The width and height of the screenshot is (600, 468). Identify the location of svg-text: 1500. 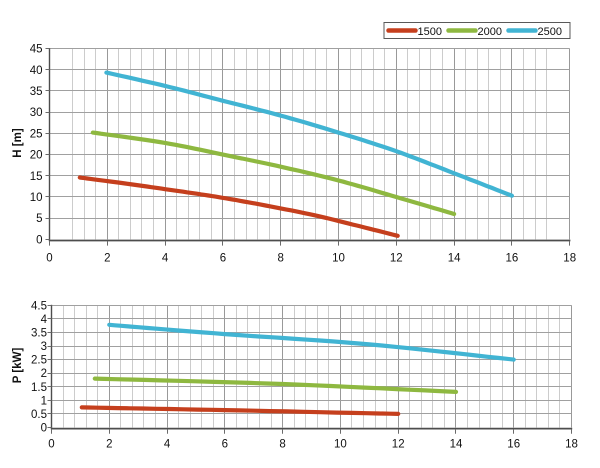
(430, 32).